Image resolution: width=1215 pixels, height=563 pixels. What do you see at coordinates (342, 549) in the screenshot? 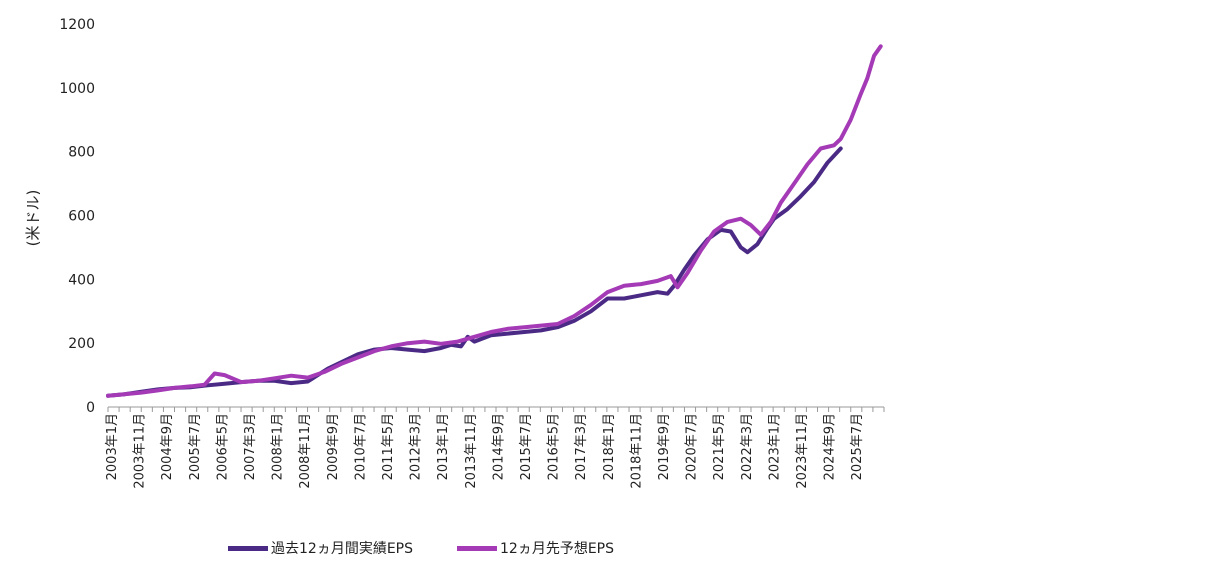
I see `legend-label-actual: 過去12ヵ月間実績EPS` at bounding box center [342, 549].